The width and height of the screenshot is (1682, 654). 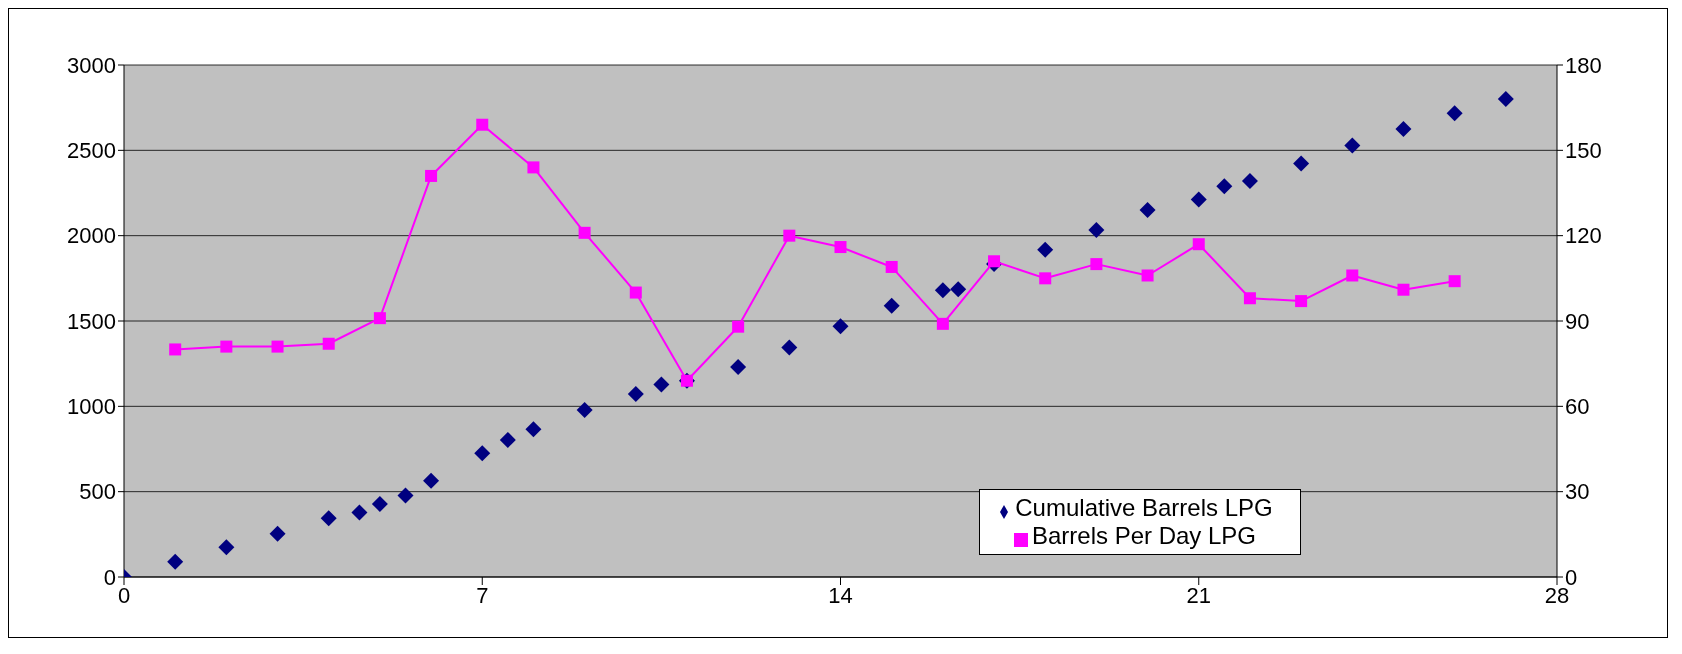 I want to click on y-tick-label: 3000, so click(x=91, y=65).